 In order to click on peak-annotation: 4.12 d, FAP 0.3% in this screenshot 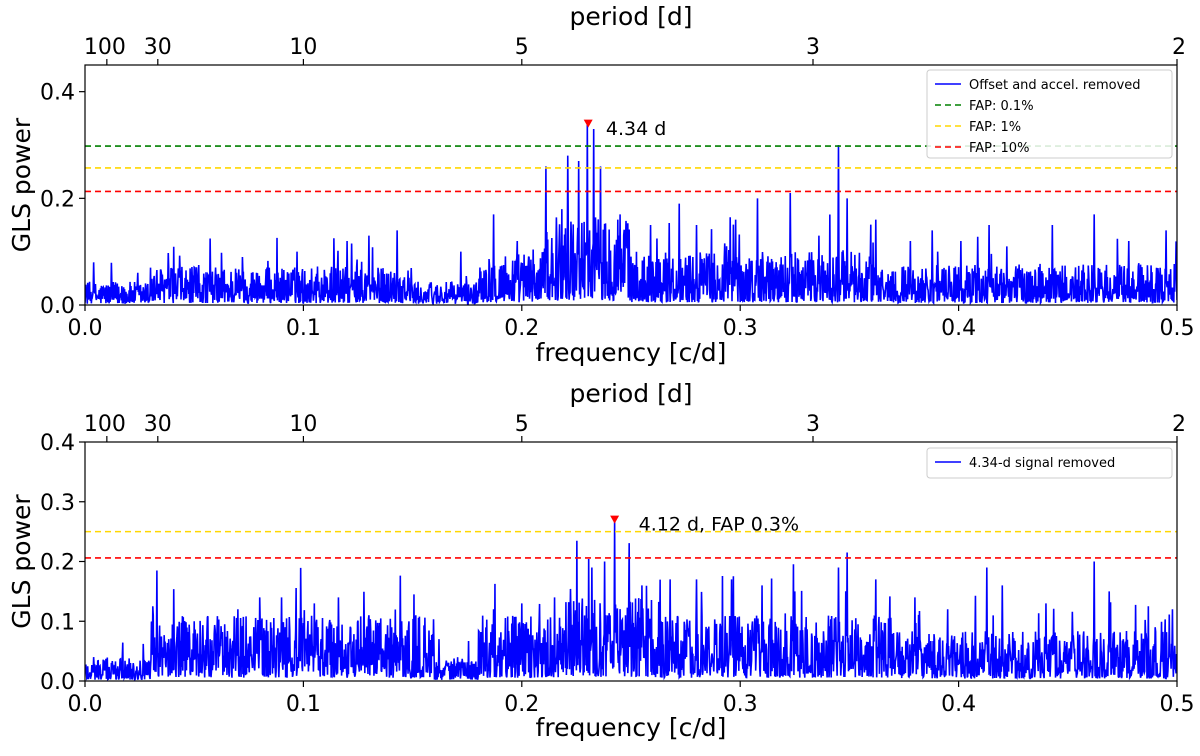, I will do `click(719, 524)`.